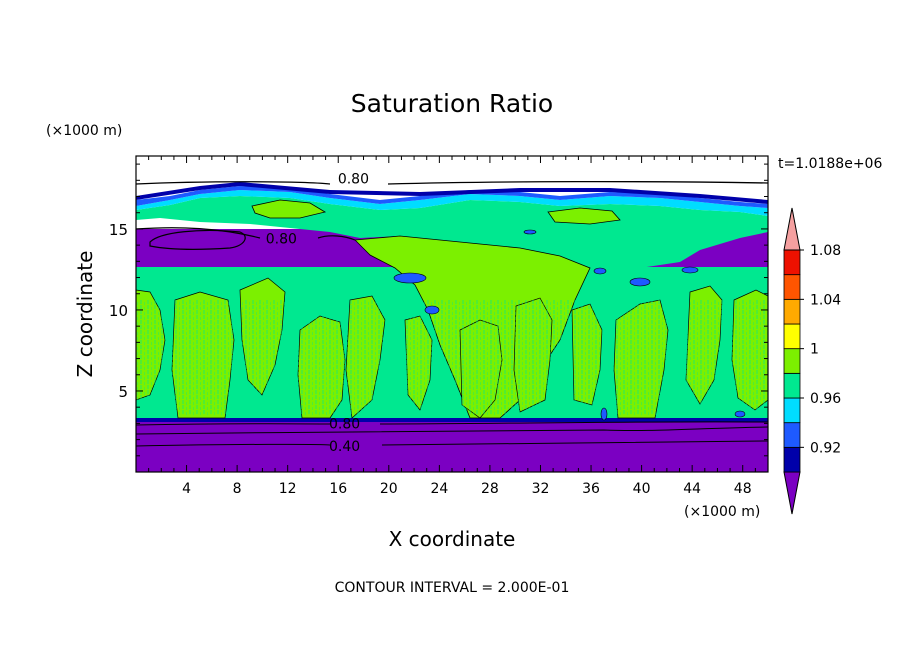 This screenshot has height=654, width=904. What do you see at coordinates (118, 230) in the screenshot?
I see `y-tick-label: 15` at bounding box center [118, 230].